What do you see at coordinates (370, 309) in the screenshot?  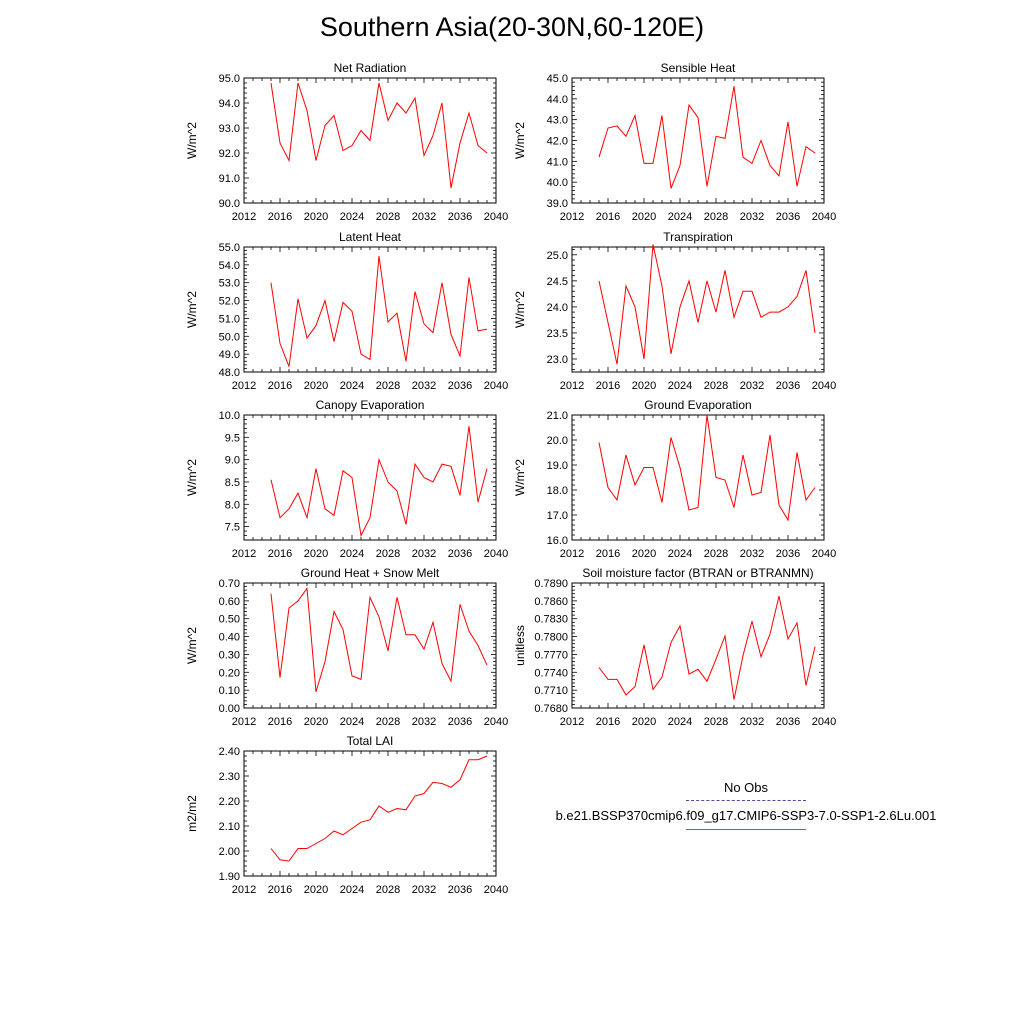 I see `plot-frame` at bounding box center [370, 309].